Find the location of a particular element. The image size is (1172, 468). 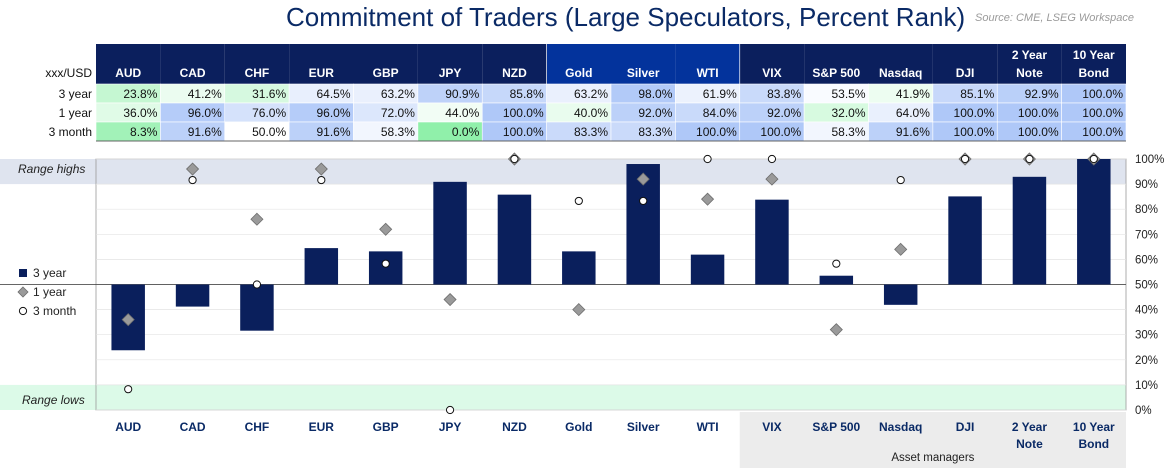

table-cell: 40.0% is located at coordinates (591, 113).